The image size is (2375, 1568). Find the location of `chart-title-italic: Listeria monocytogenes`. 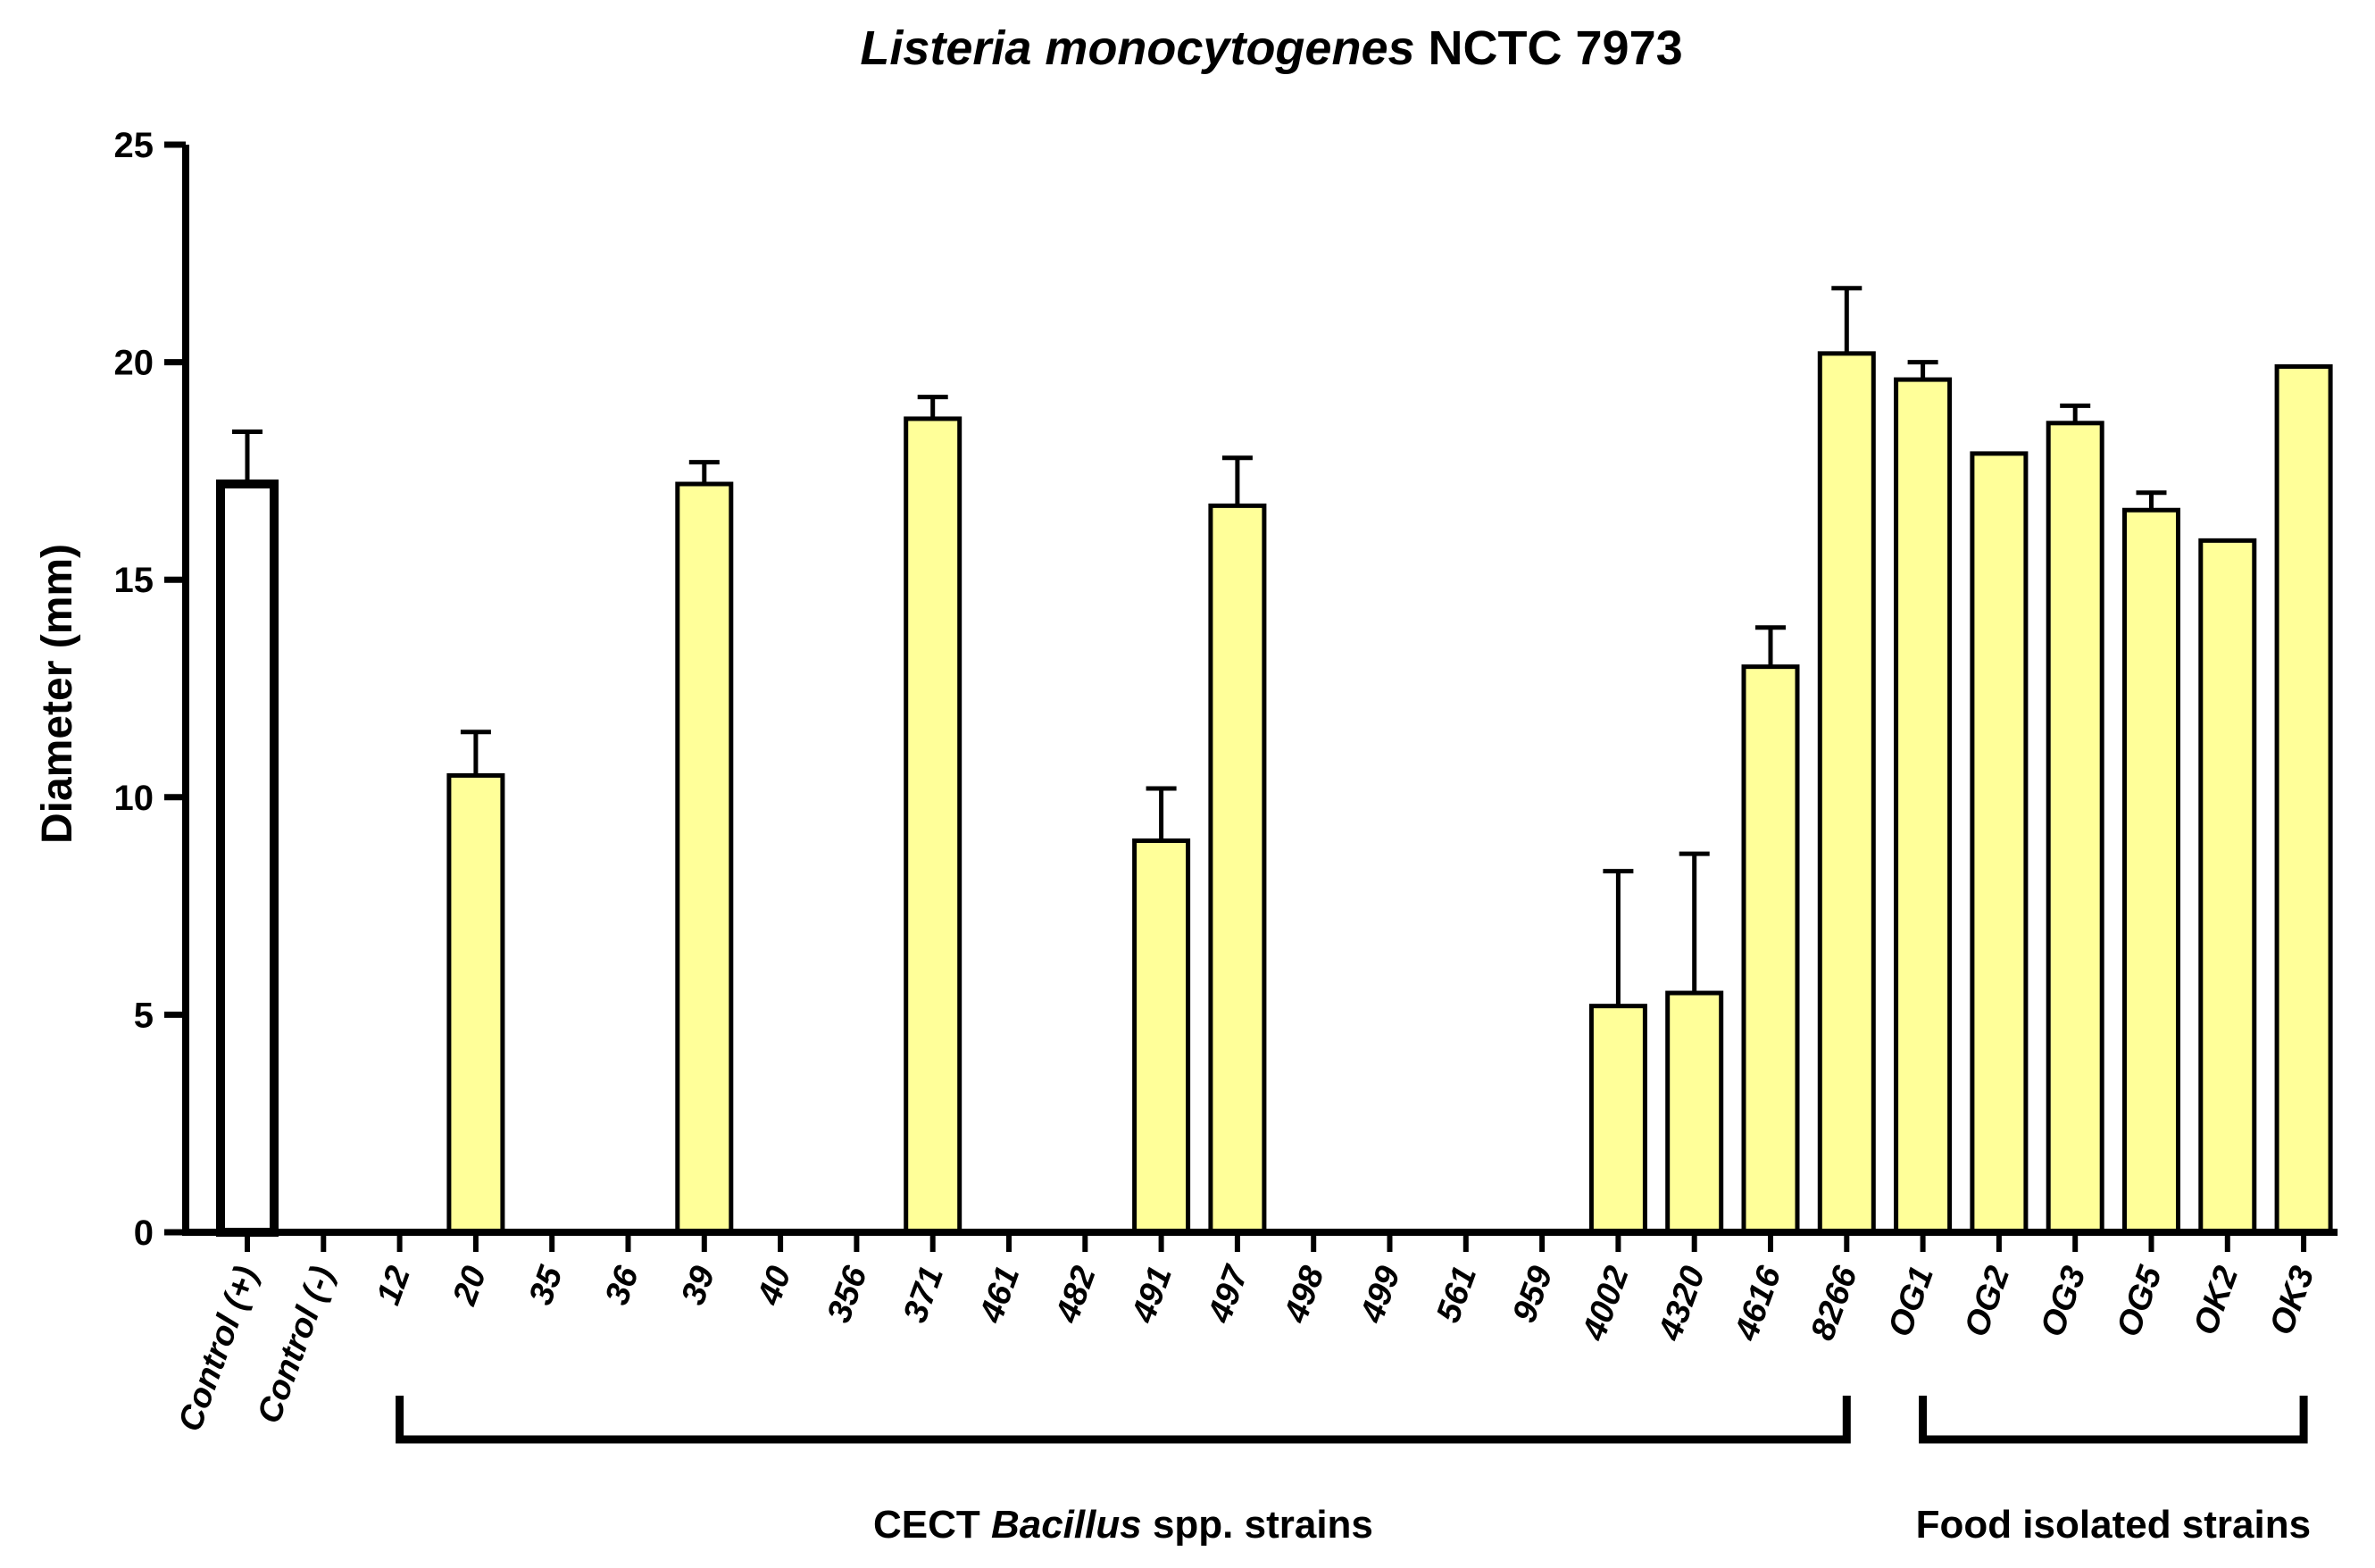

chart-title-italic: Listeria monocytogenes is located at coordinates (1137, 48).